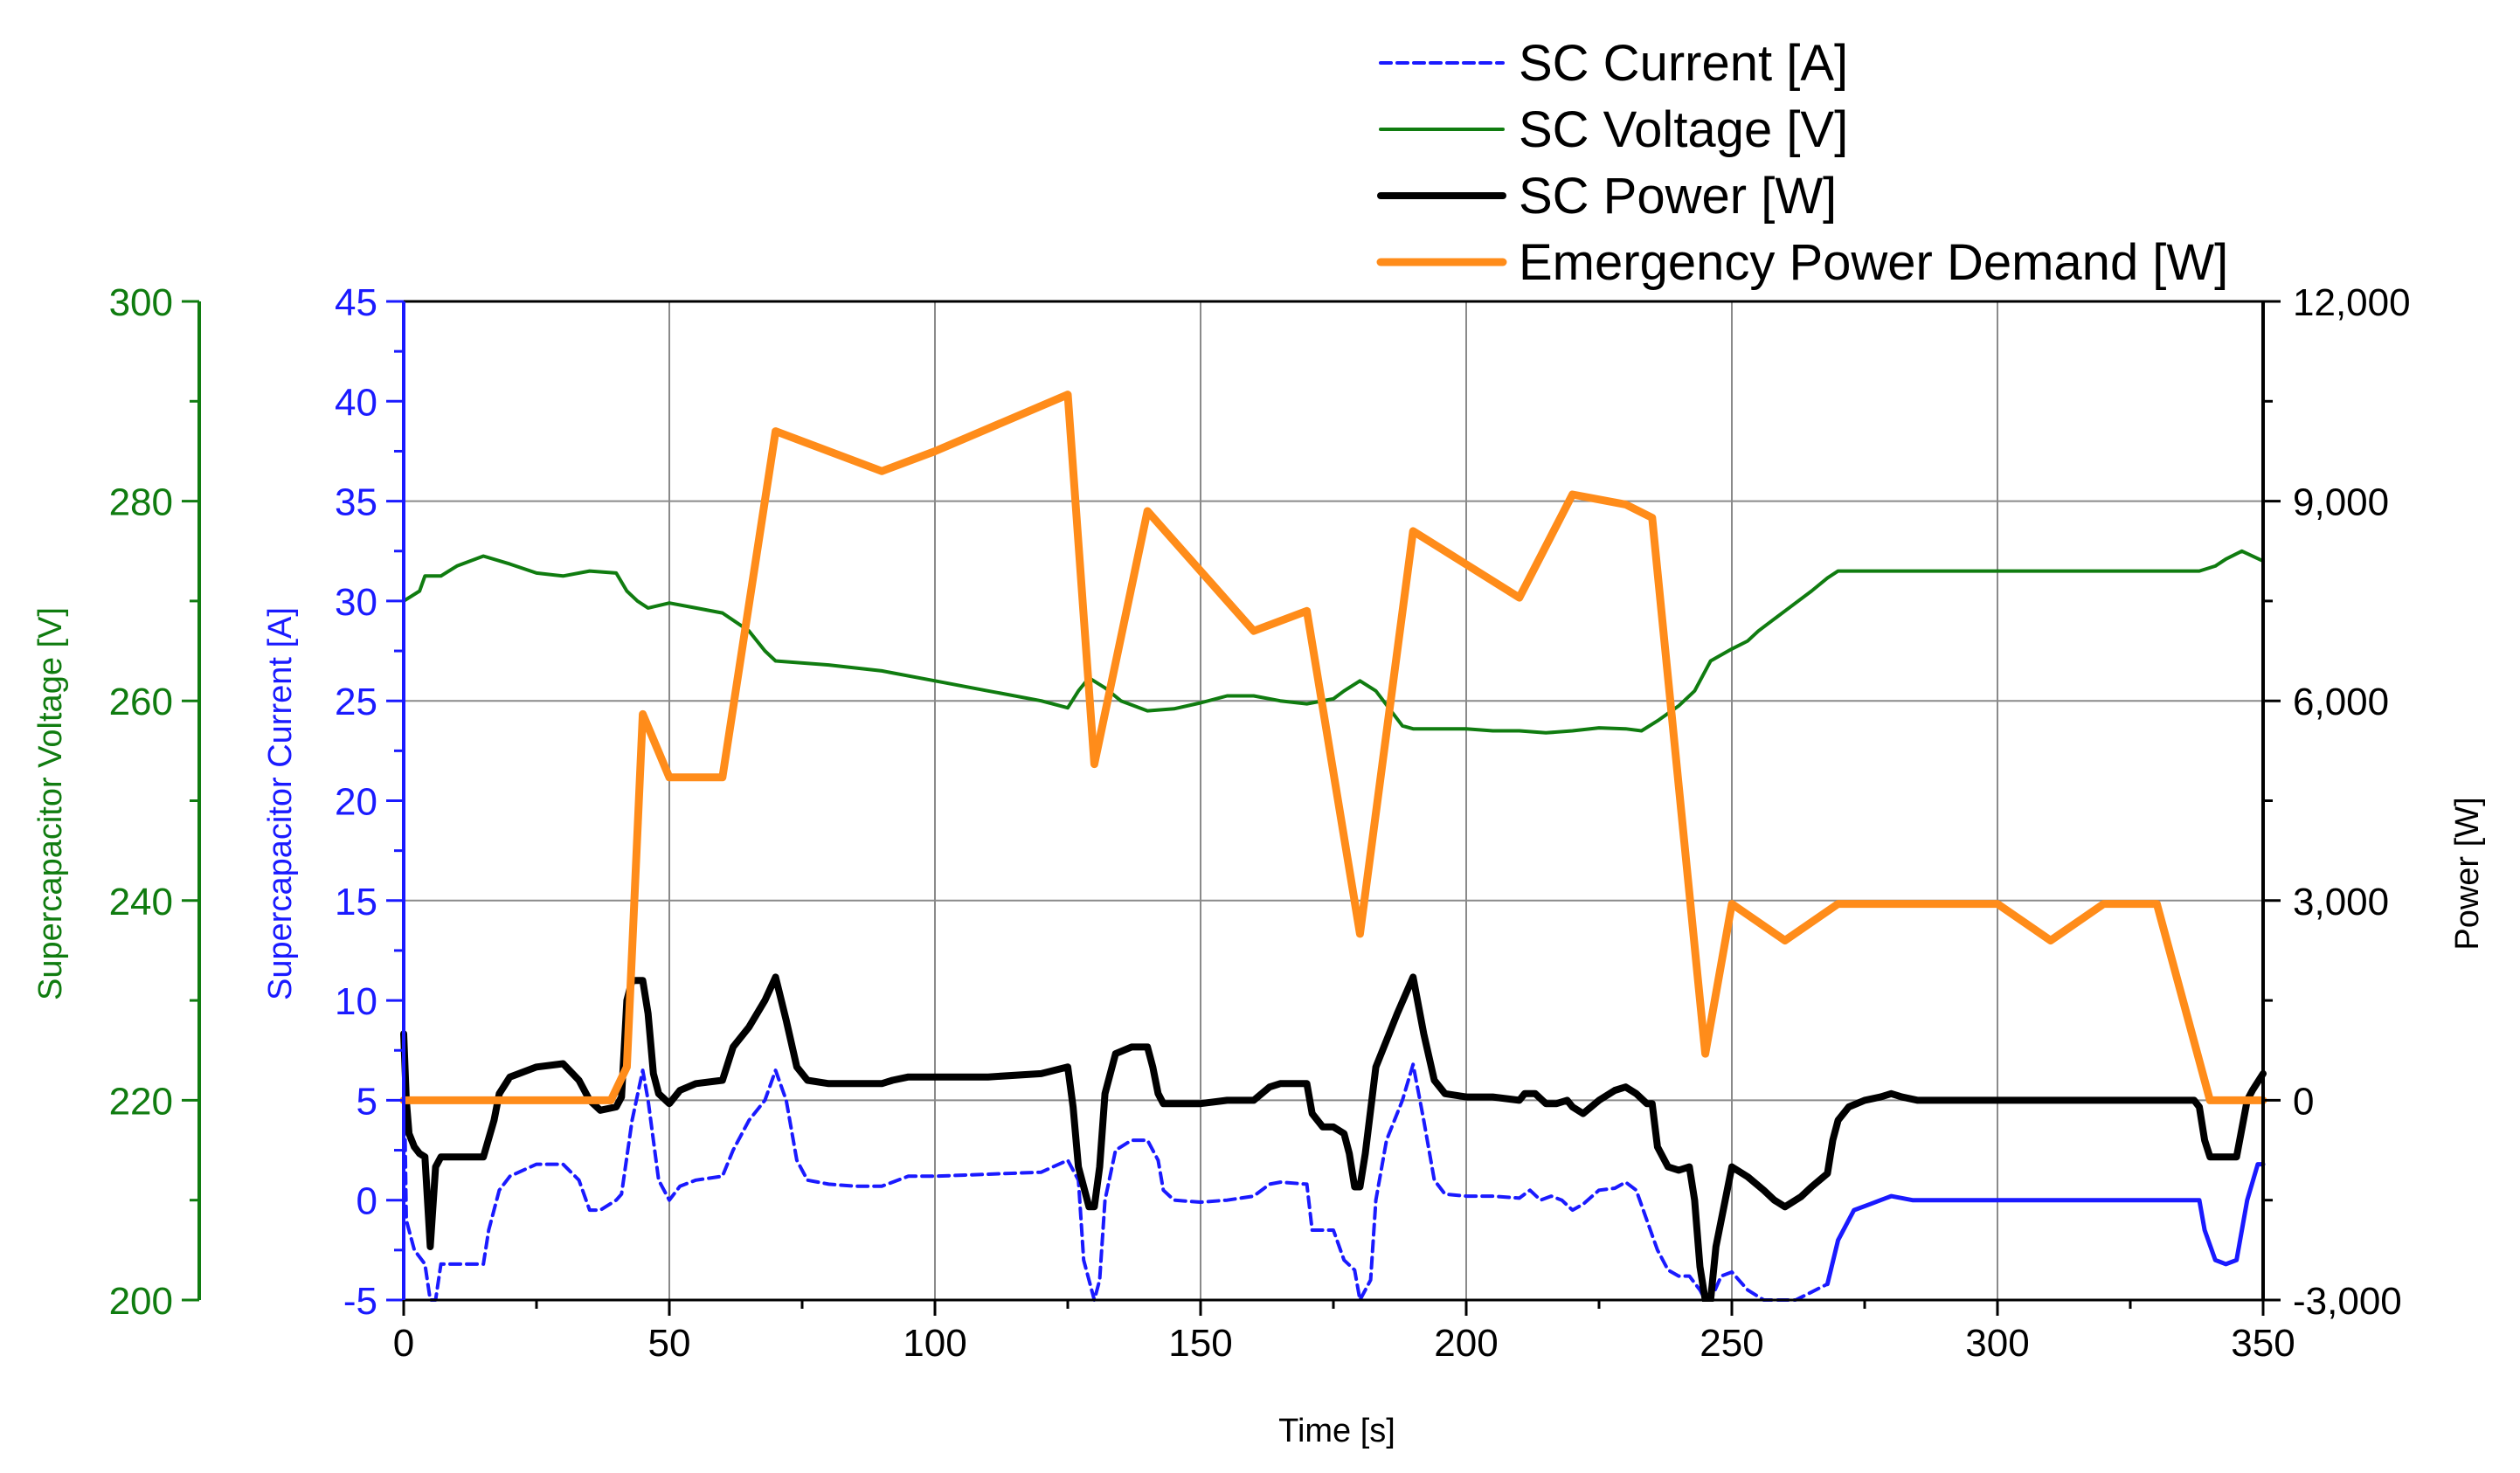  Describe the element at coordinates (2347, 1301) in the screenshot. I see `power-tick-label: -3,000` at that location.